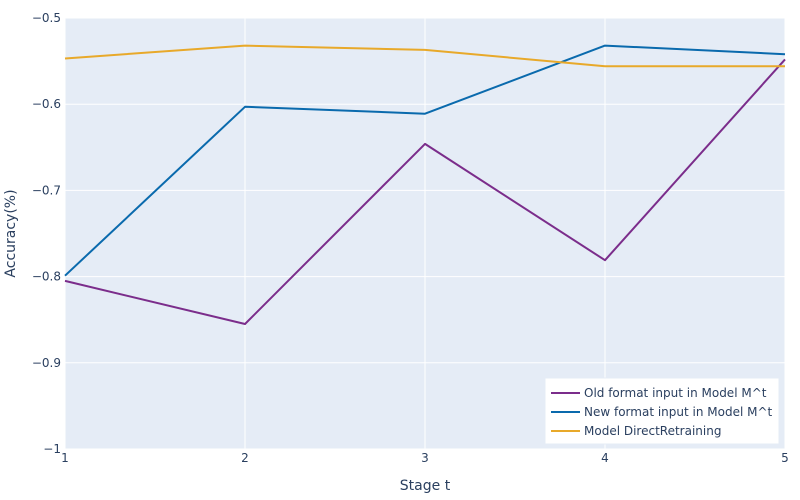 The height and width of the screenshot is (500, 800). What do you see at coordinates (11, 233) in the screenshot?
I see `y-axis-title: Accuracy(%)` at bounding box center [11, 233].